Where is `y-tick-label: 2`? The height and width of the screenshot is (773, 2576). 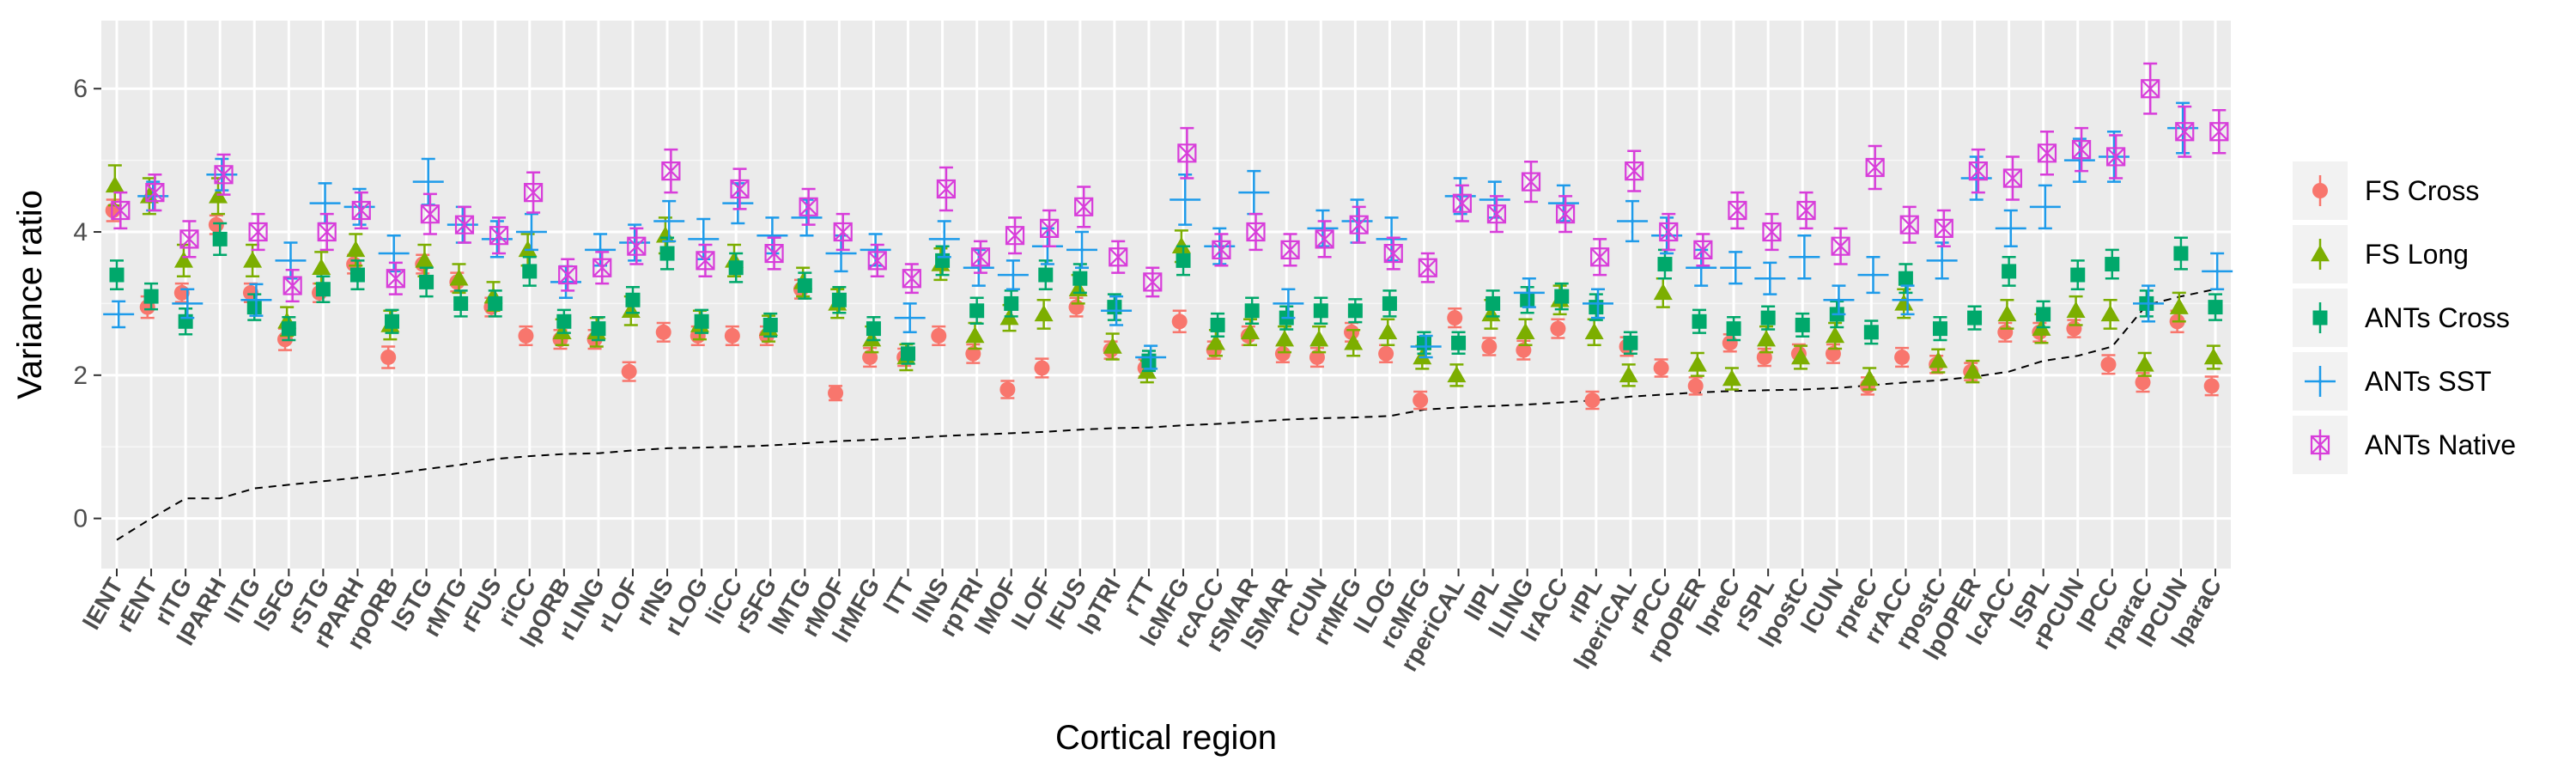 y-tick-label: 2 is located at coordinates (80, 376).